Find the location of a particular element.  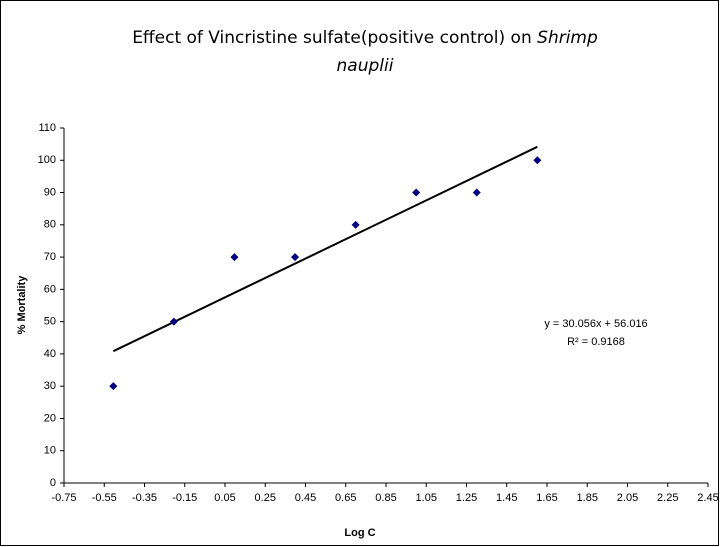

x-tick-label: 2.45 is located at coordinates (707, 498).